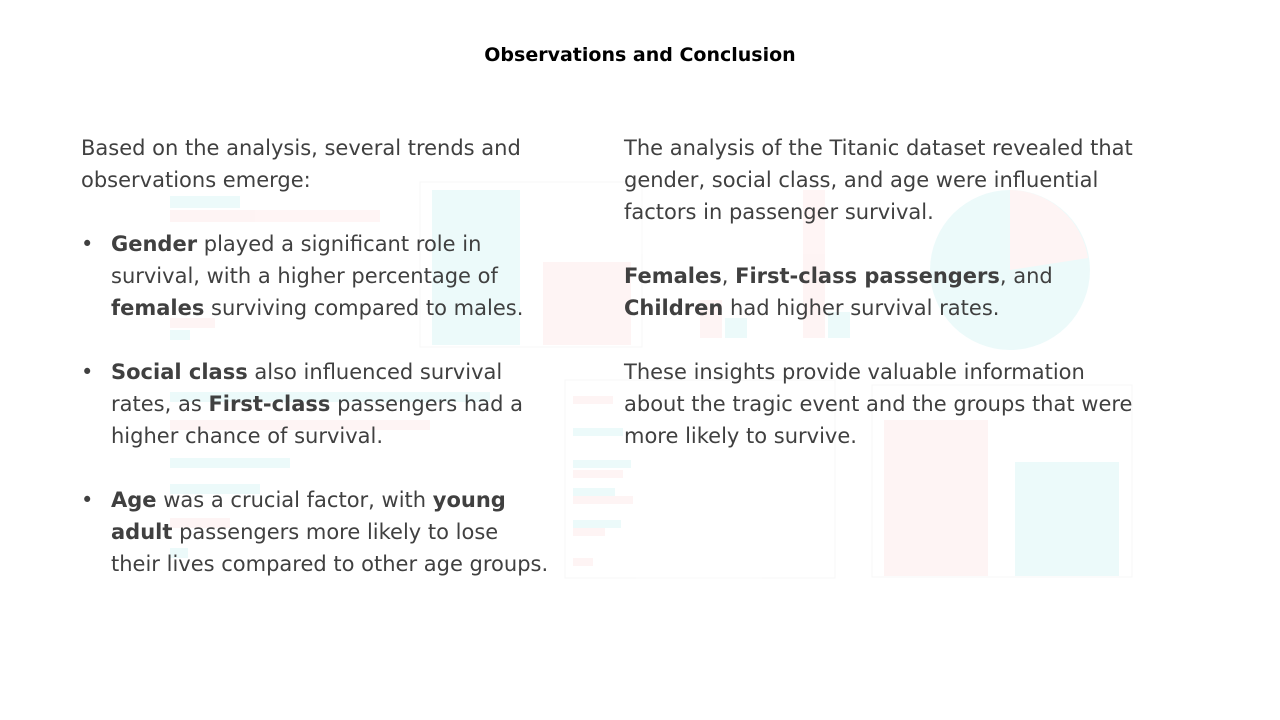 The image size is (1280, 720). I want to click on paragraph-text: had higher survival rates., so click(861, 308).